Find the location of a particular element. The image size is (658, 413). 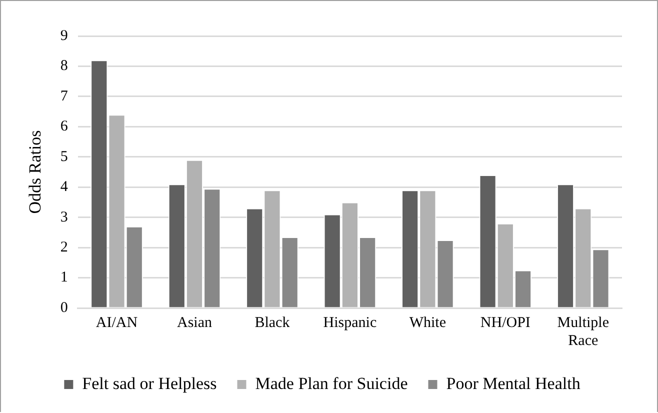

y-tick-label: 8 is located at coordinates (64, 66).